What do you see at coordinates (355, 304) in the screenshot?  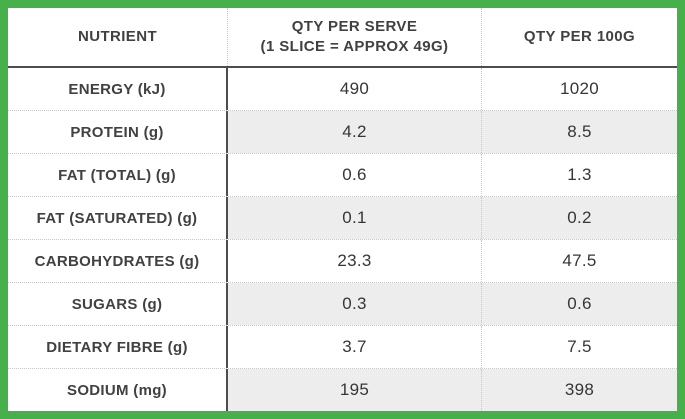 I see `value-per-serve: 0.3` at bounding box center [355, 304].